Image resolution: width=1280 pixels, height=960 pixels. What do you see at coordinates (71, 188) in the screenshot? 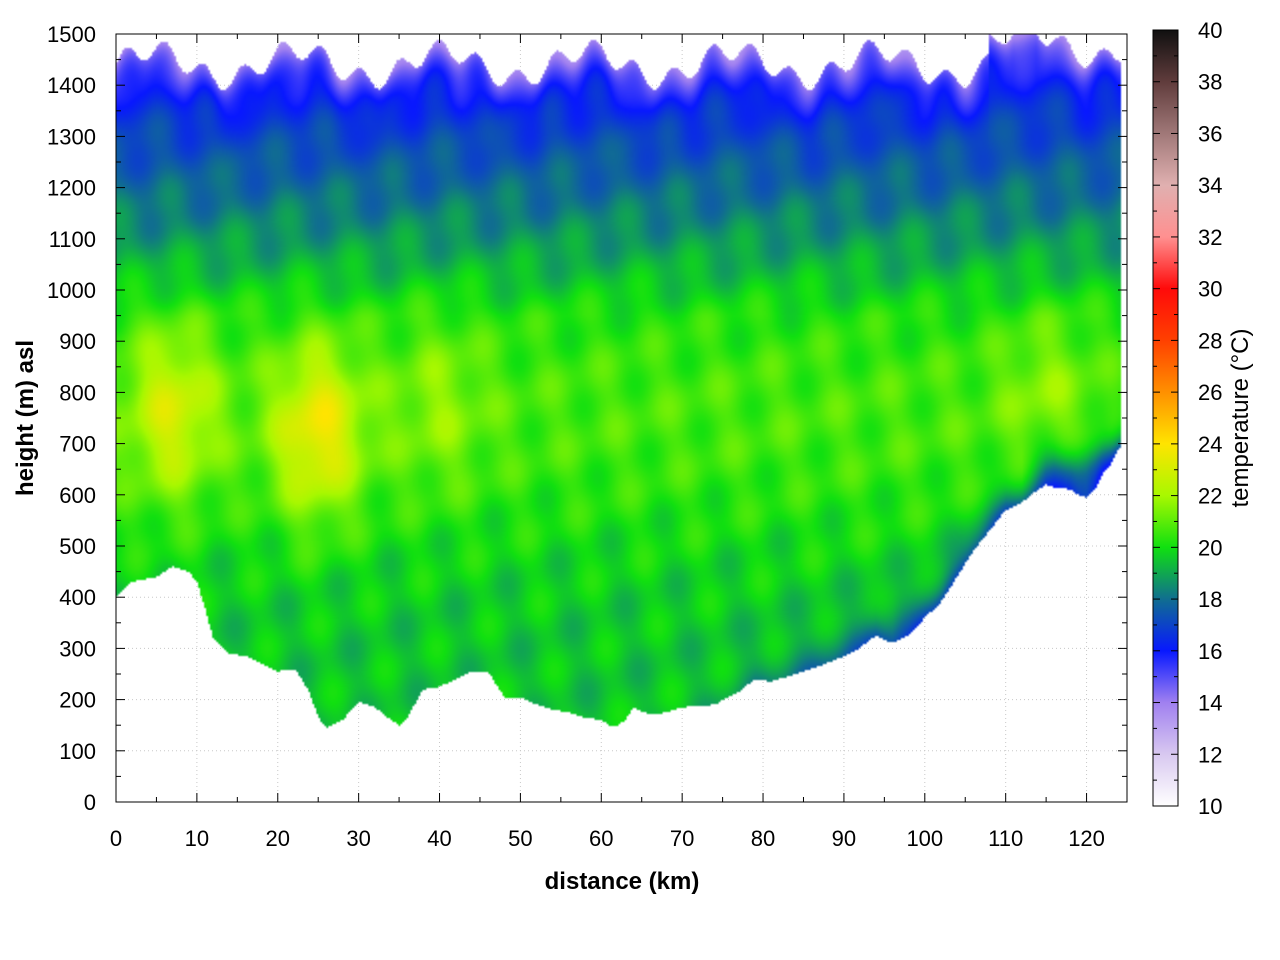
I see `y-tick-label: 1200` at bounding box center [71, 188].